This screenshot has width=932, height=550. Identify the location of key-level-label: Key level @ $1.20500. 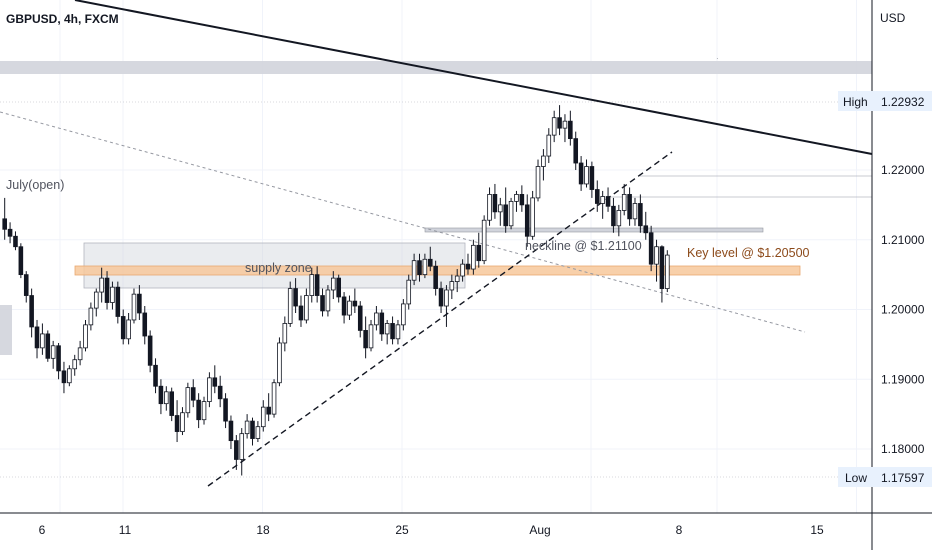
(748, 253).